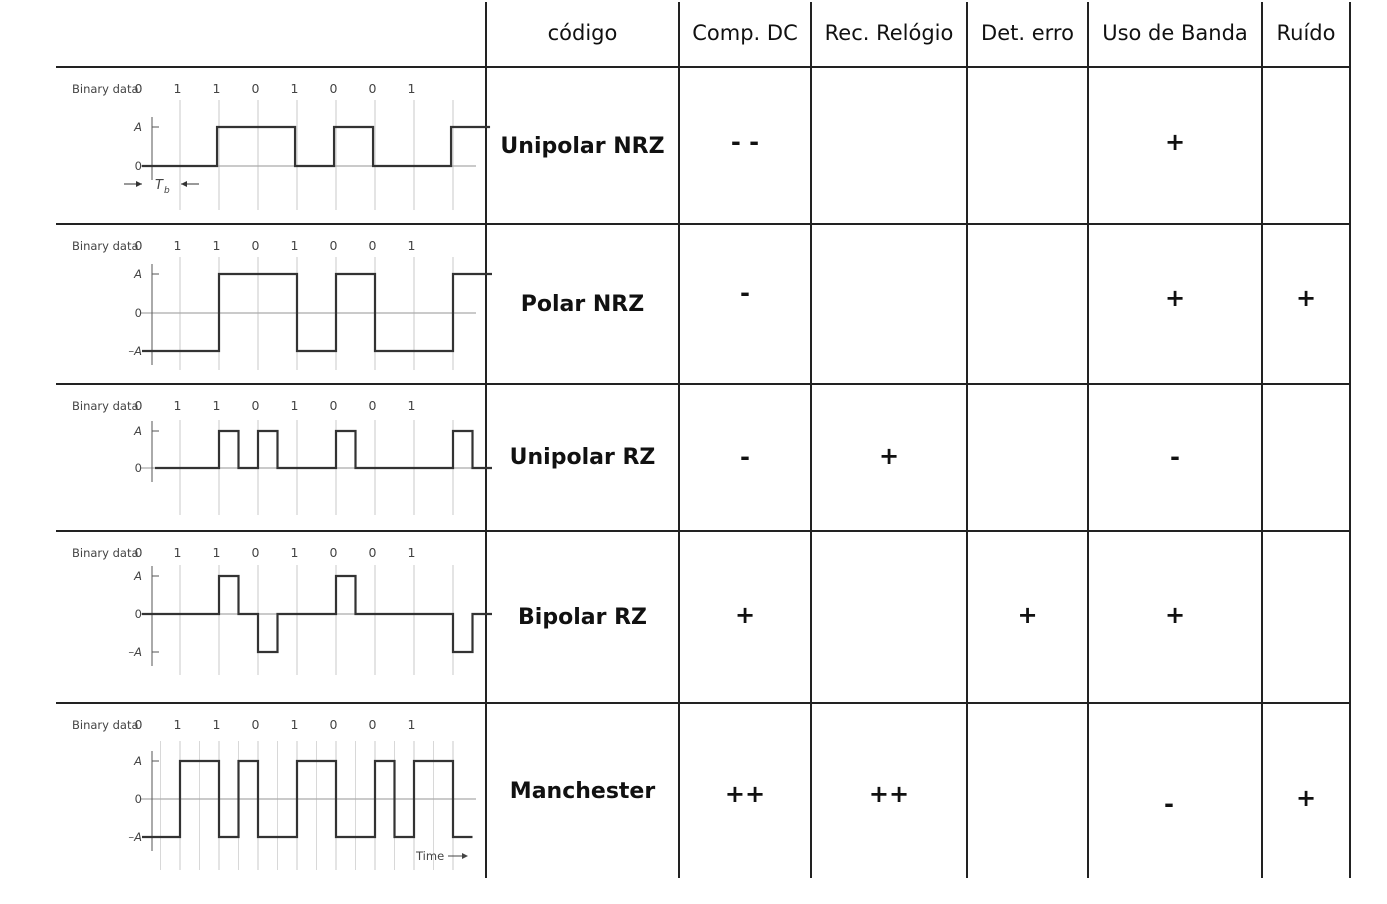 Image resolution: width=1387 pixels, height=904 pixels. Describe the element at coordinates (1175, 298) in the screenshot. I see `mark-polar-nrz-uso-banda: +` at that location.